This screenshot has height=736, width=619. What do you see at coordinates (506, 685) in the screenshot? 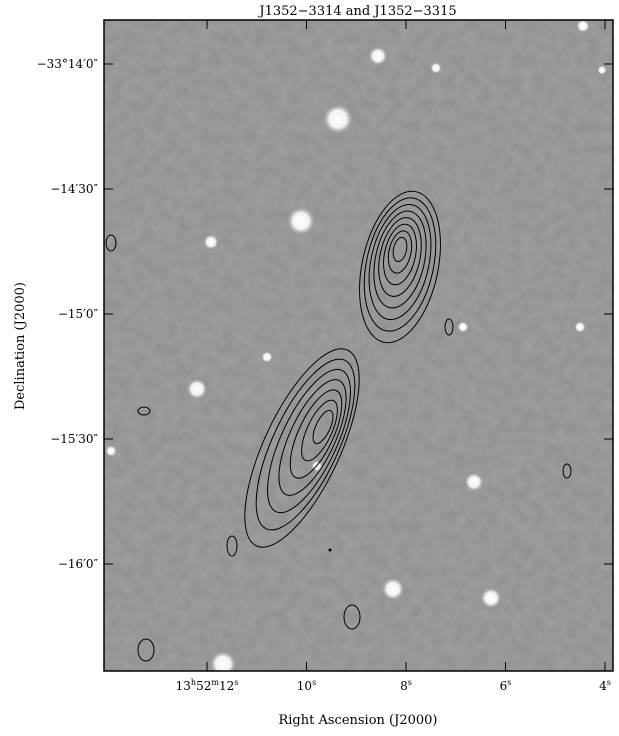
I see `x-tick-label-3: 6s` at bounding box center [506, 685].